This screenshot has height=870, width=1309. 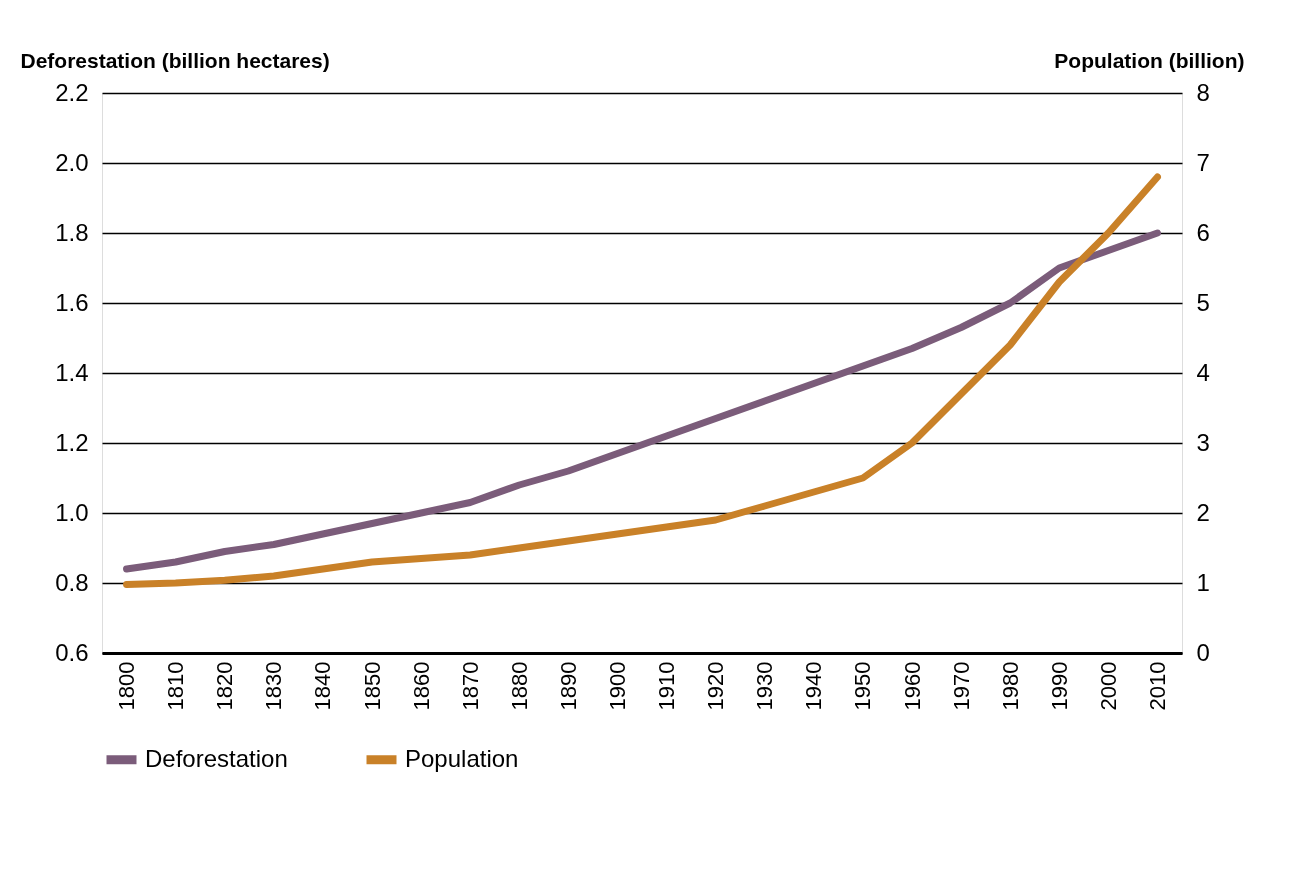 What do you see at coordinates (1203, 442) in the screenshot?
I see `y2-tick-label: 3` at bounding box center [1203, 442].